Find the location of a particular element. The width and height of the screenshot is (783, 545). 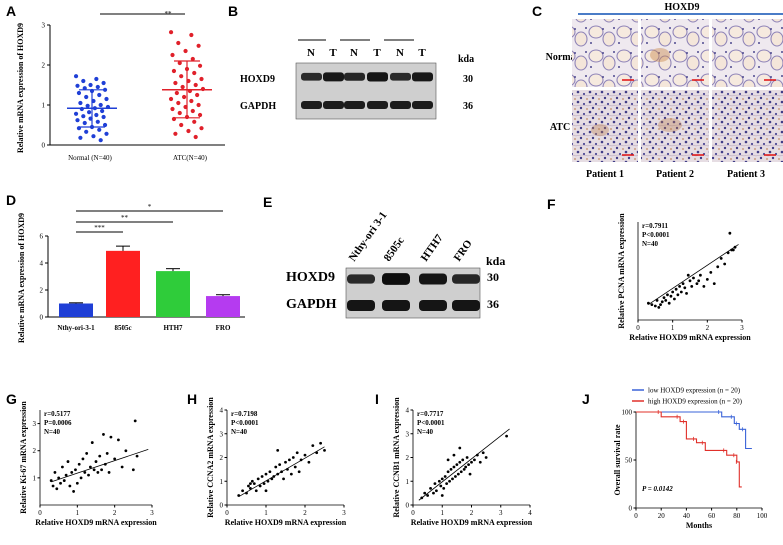

panel-e-lane-label: FRO is located at coordinates (463, 250).